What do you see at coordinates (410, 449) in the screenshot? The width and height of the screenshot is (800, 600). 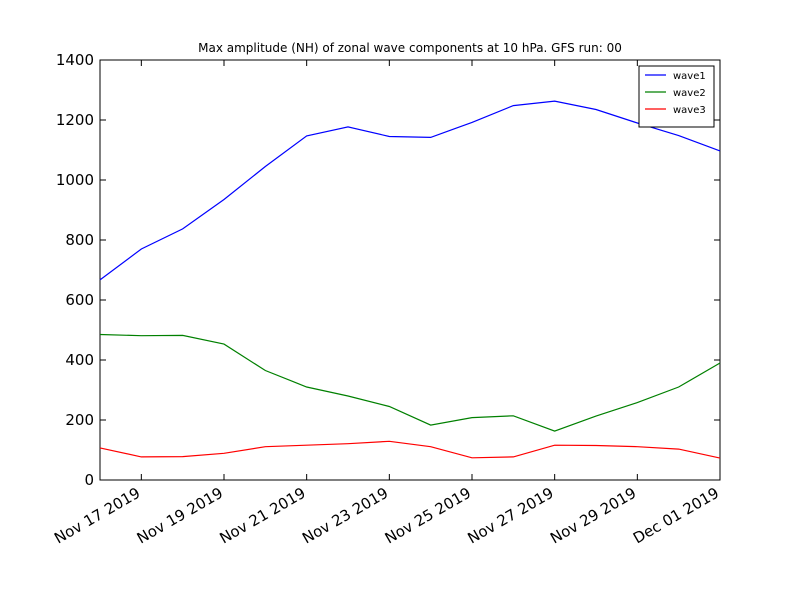 I see `series-line-wave3` at bounding box center [410, 449].